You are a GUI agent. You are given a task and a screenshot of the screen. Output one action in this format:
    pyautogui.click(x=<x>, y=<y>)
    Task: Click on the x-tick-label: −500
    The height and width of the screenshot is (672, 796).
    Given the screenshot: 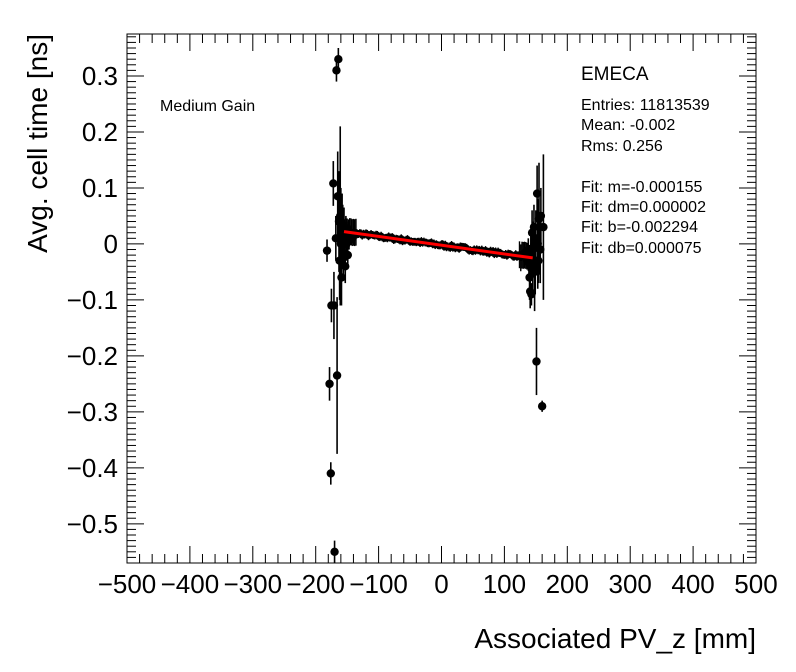 What is the action you would take?
    pyautogui.click(x=127, y=584)
    